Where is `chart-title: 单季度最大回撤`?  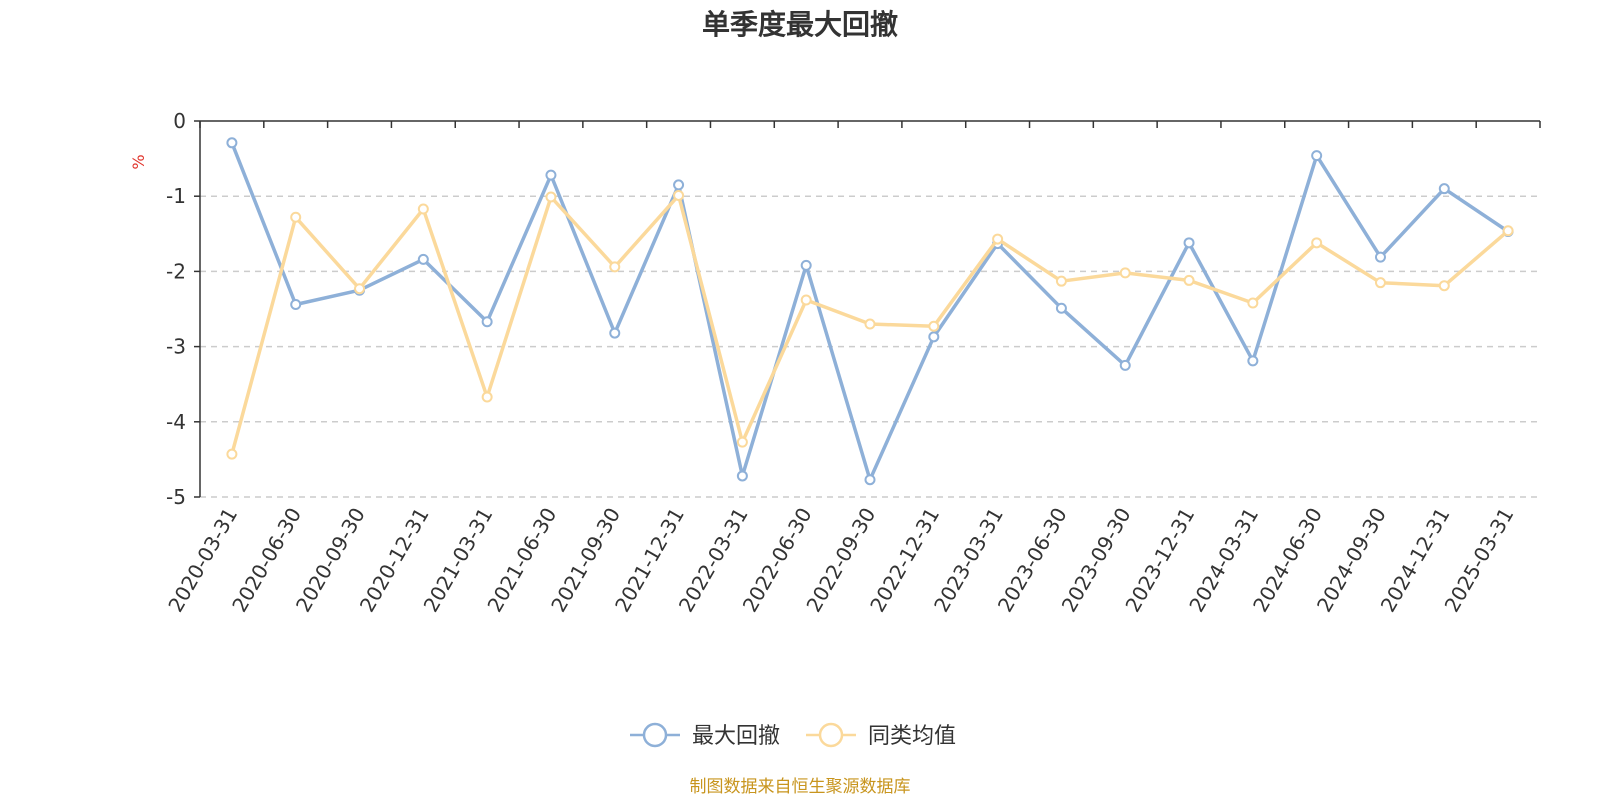 chart-title: 单季度最大回撤 is located at coordinates (800, 24).